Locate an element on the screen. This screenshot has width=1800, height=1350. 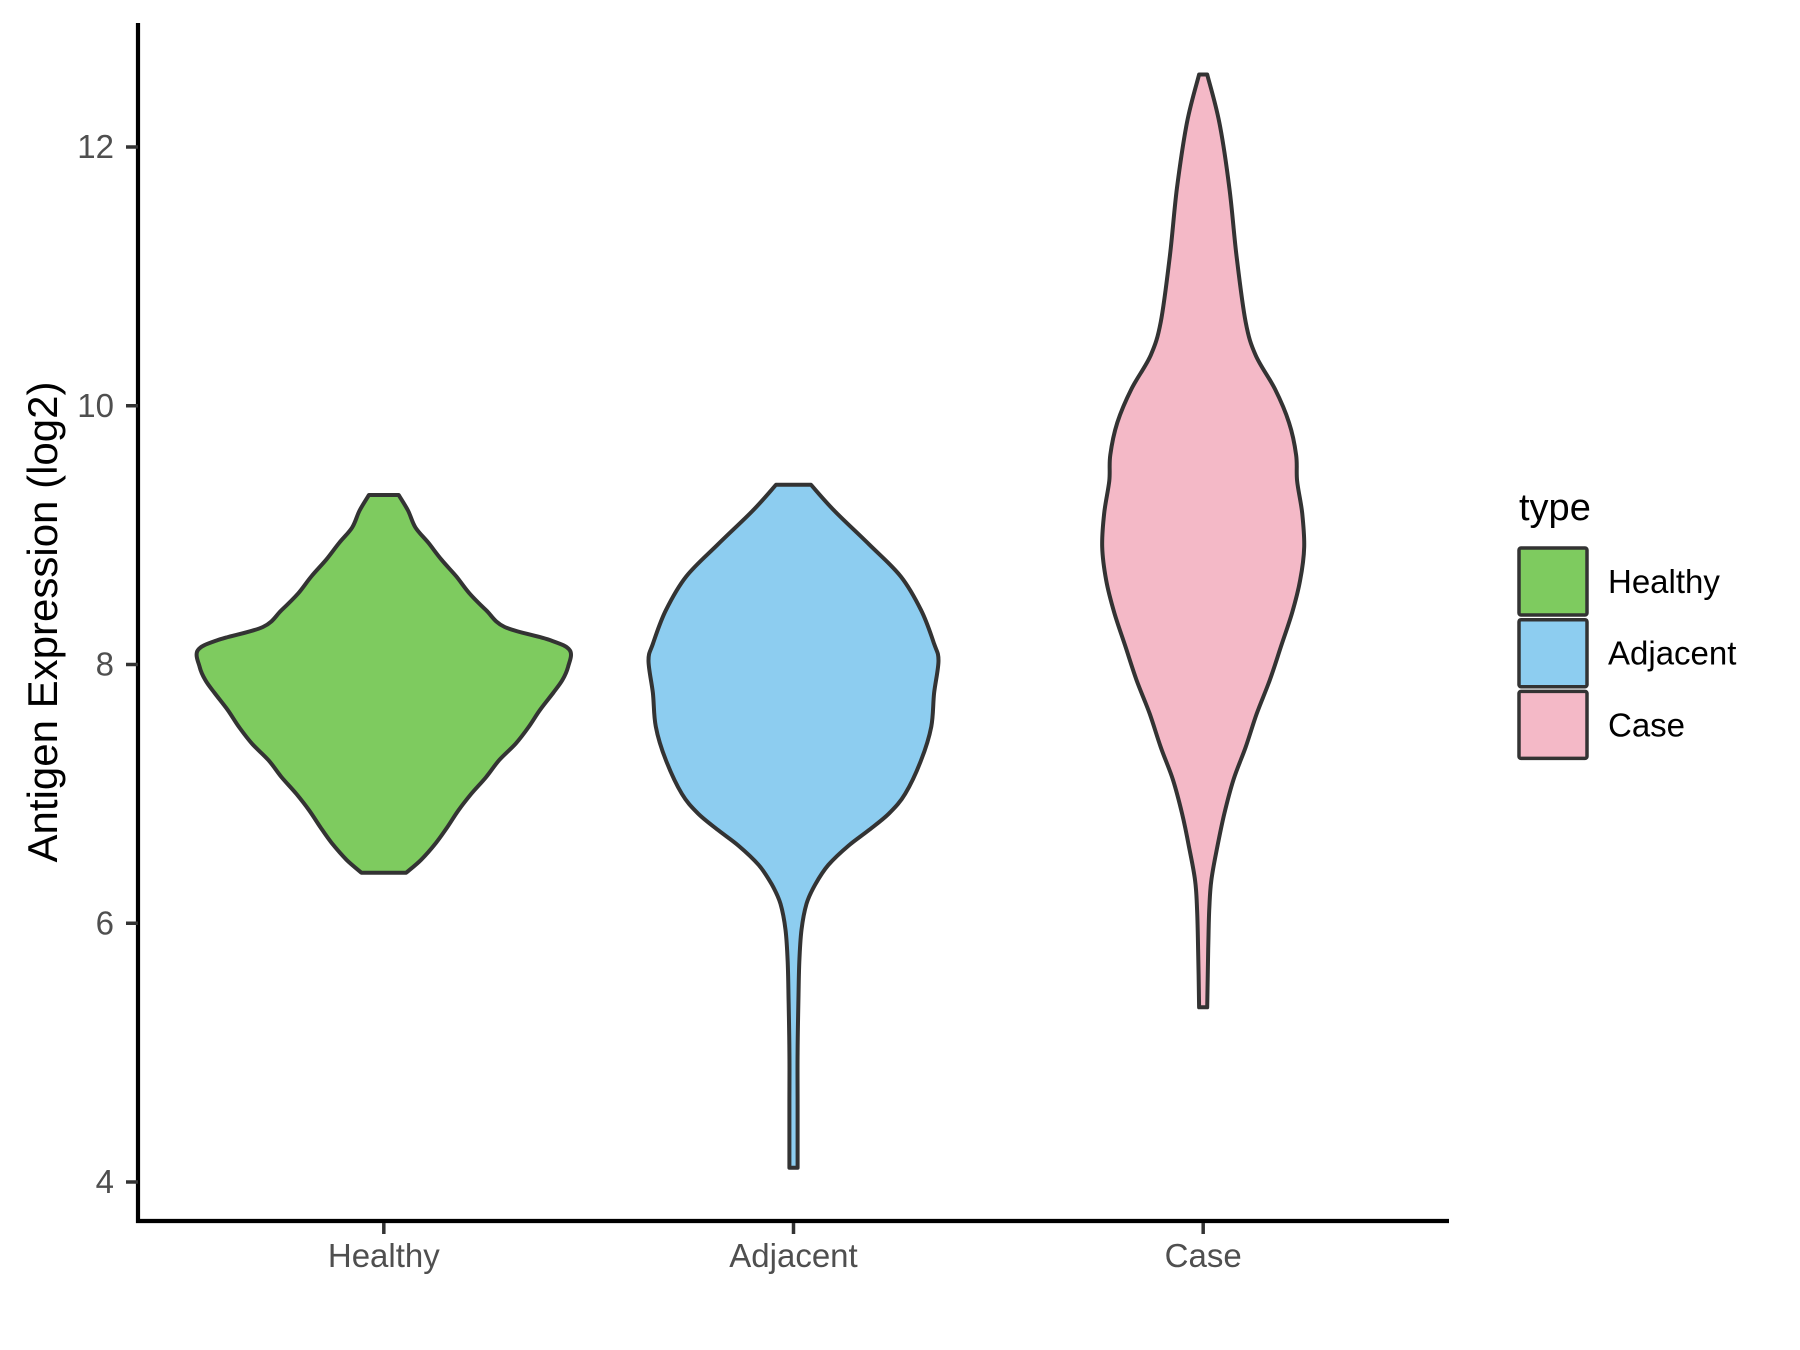
legend-entries: Healthy Adjacent Case is located at coordinates (1626, 653).